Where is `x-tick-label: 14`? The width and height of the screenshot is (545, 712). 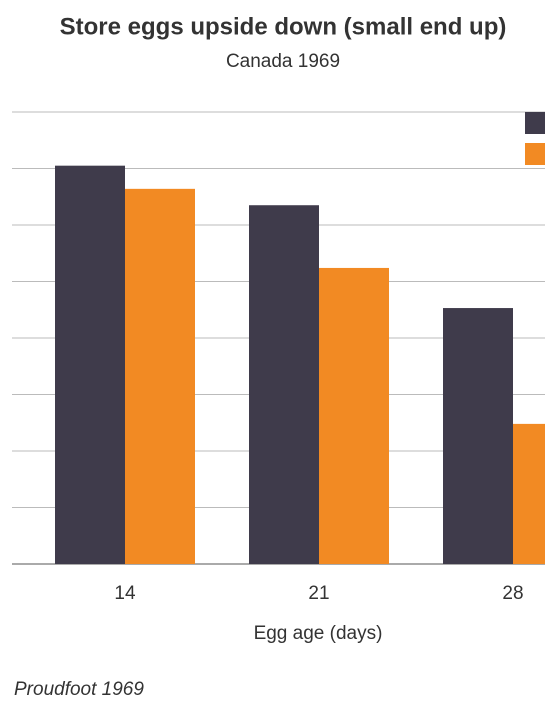
x-tick-label: 14 is located at coordinates (125, 593).